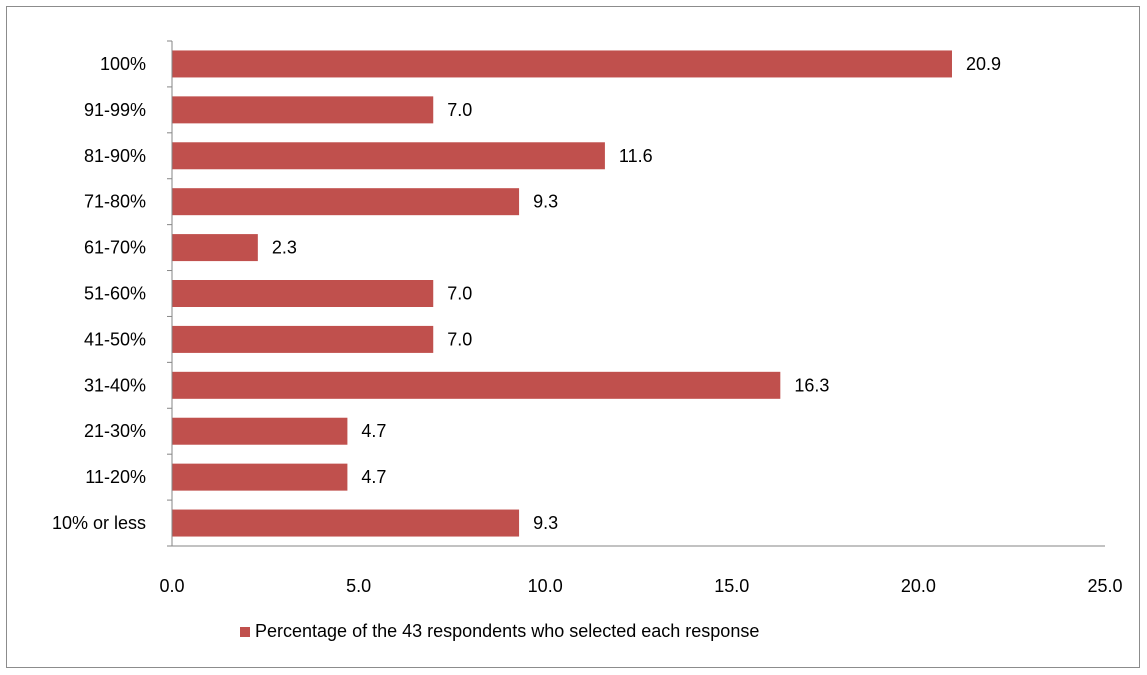 The width and height of the screenshot is (1147, 675). I want to click on category-label: 100%, so click(123, 64).